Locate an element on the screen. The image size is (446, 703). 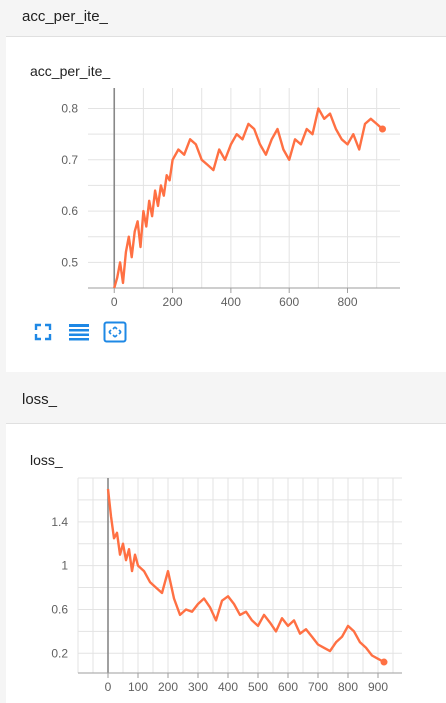
section-header-acc: acc_per_ite_ is located at coordinates (223, 17).